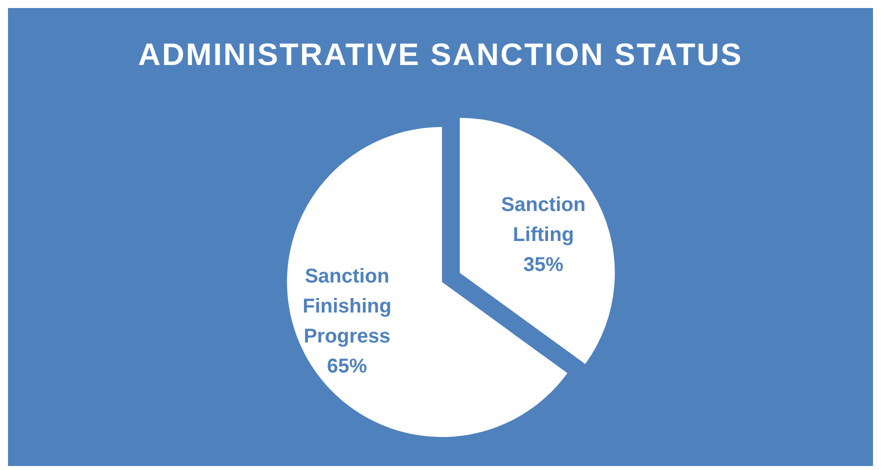  What do you see at coordinates (347, 307) in the screenshot?
I see `slice-label: Sanction Finishing Progress` at bounding box center [347, 307].